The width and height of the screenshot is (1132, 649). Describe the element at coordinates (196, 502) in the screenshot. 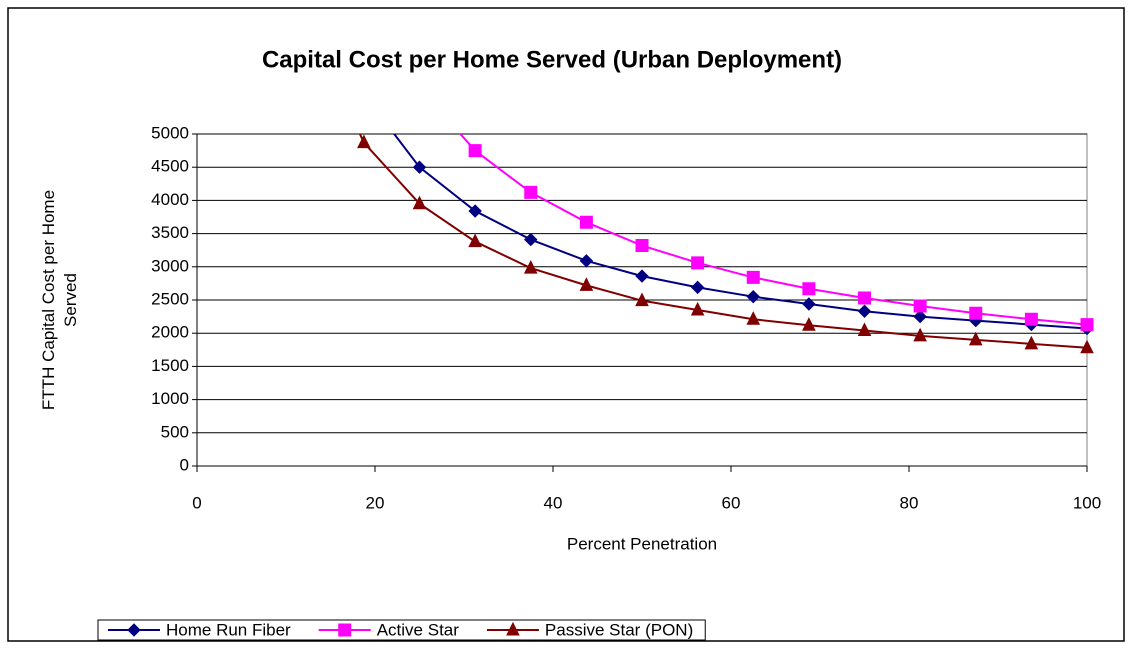

I see `x-tick-label: 0` at that location.